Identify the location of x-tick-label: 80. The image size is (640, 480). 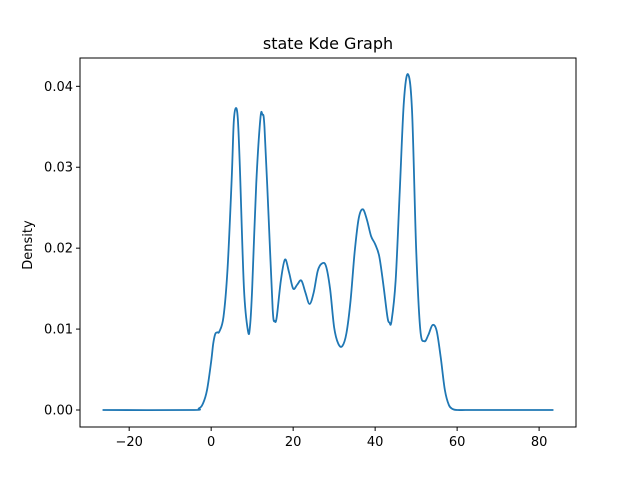
(539, 442).